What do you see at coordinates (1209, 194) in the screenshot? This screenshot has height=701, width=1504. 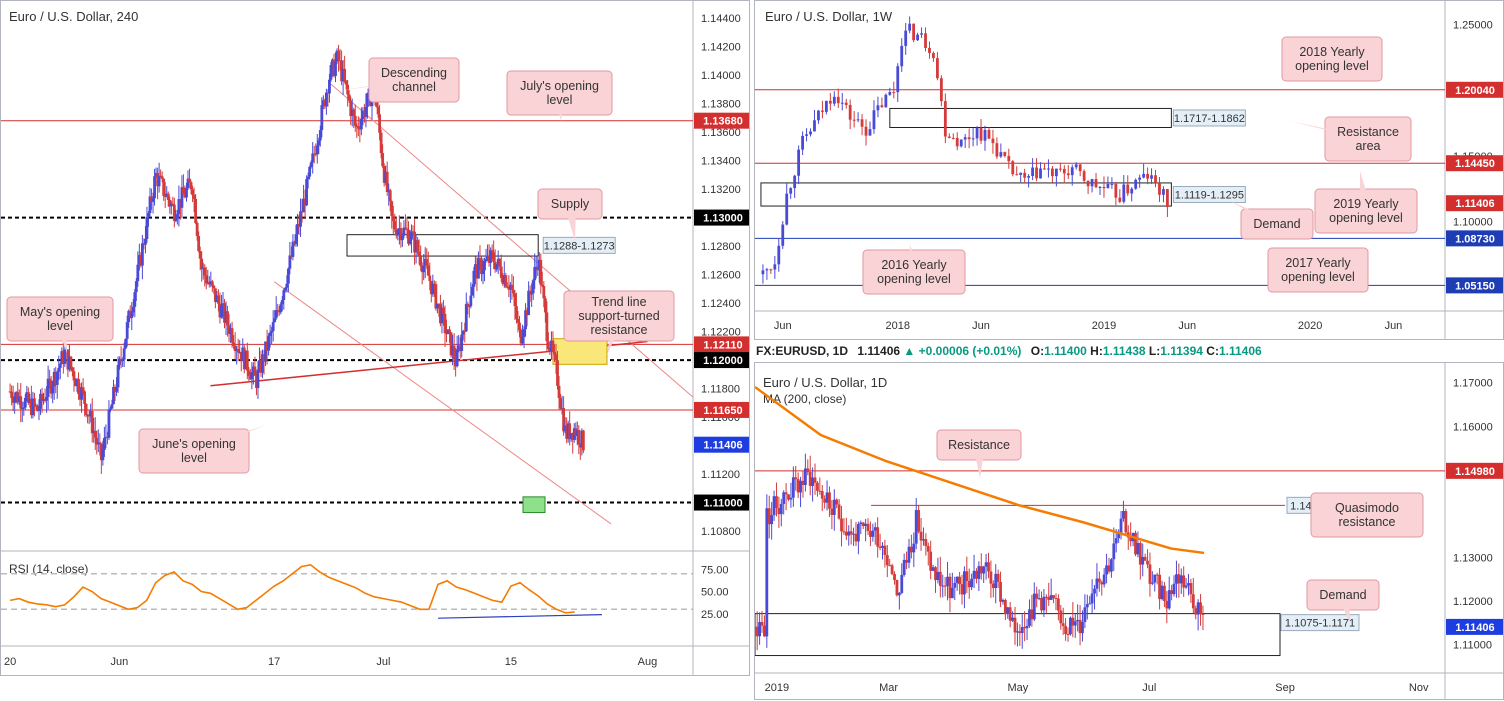 I see `w1-zone-label-bg` at bounding box center [1209, 194].